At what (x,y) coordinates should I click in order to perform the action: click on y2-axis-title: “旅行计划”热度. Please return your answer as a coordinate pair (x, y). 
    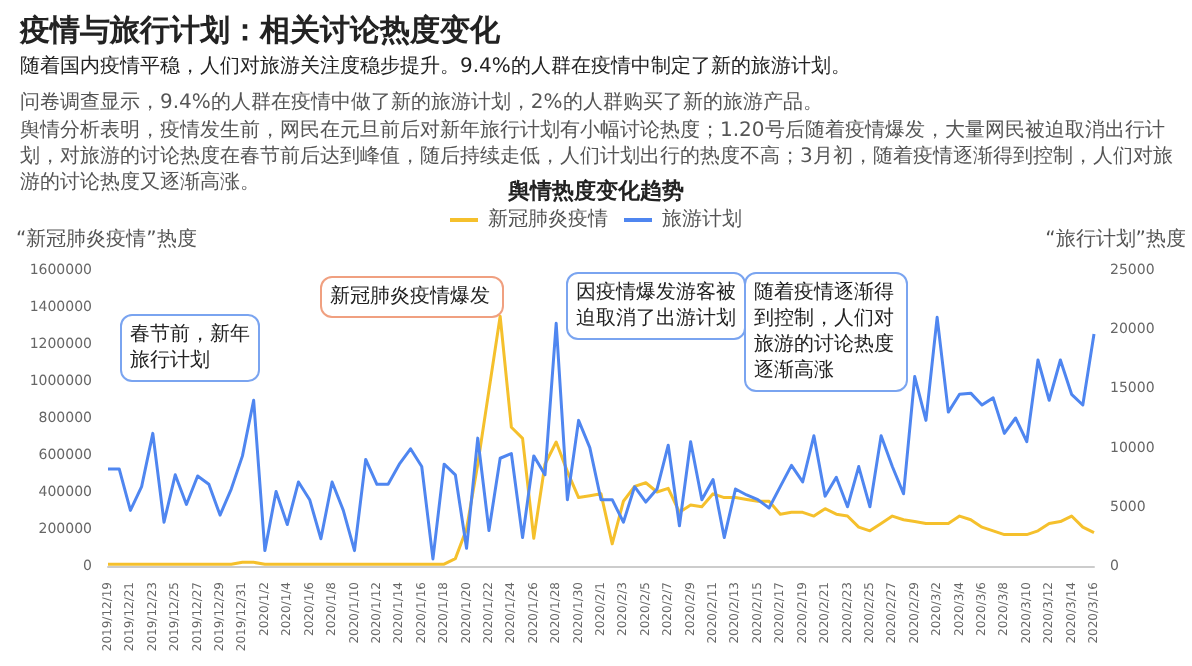
    Looking at the image, I should click on (1115, 239).